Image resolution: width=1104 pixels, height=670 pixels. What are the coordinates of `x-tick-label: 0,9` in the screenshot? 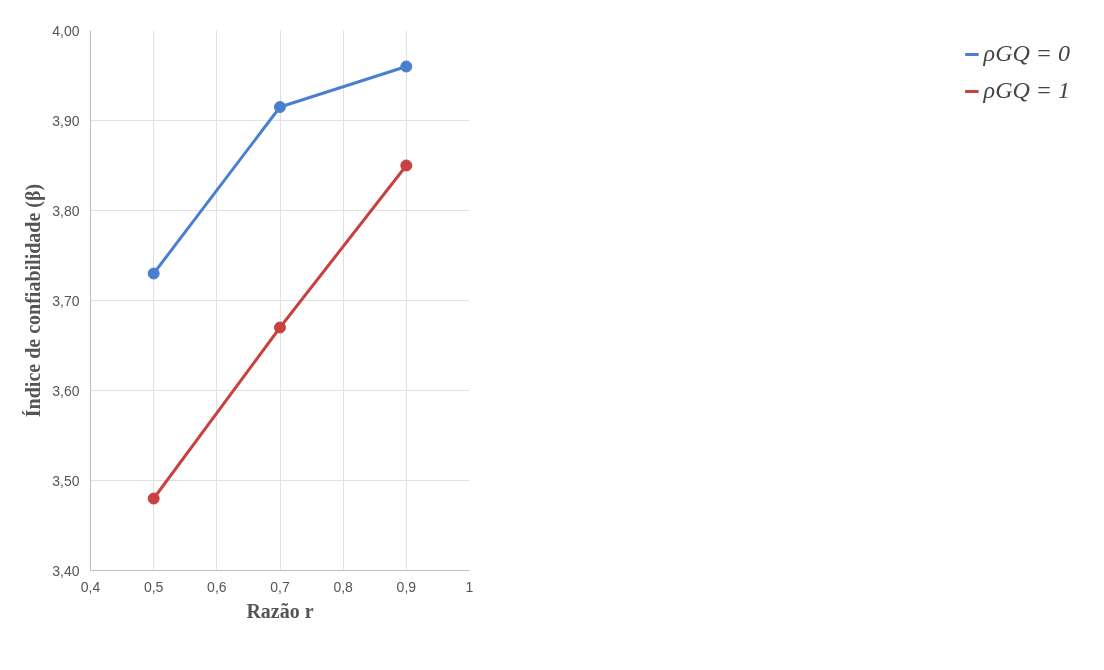 It's located at (406, 586).